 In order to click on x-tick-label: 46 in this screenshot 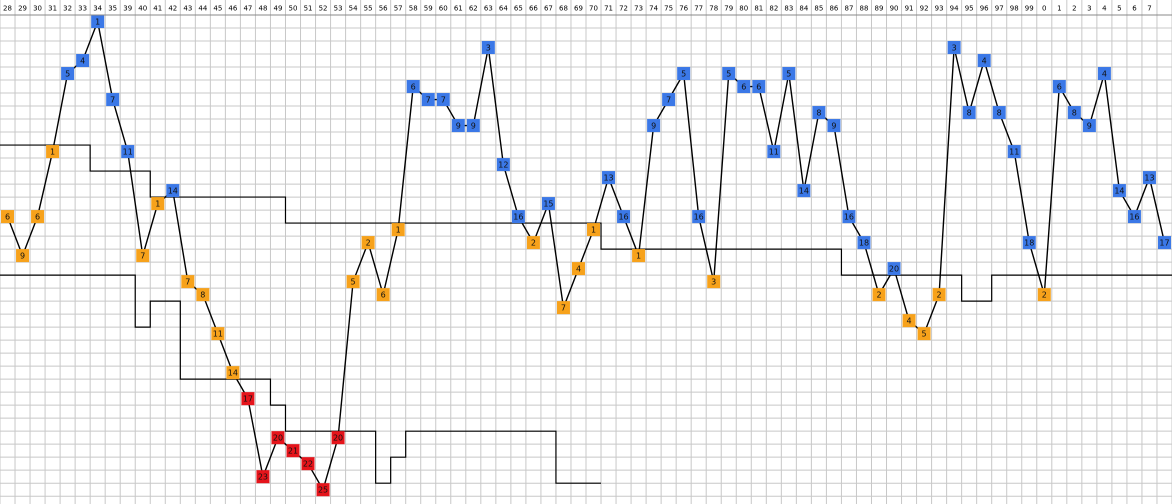, I will do `click(232, 9)`.